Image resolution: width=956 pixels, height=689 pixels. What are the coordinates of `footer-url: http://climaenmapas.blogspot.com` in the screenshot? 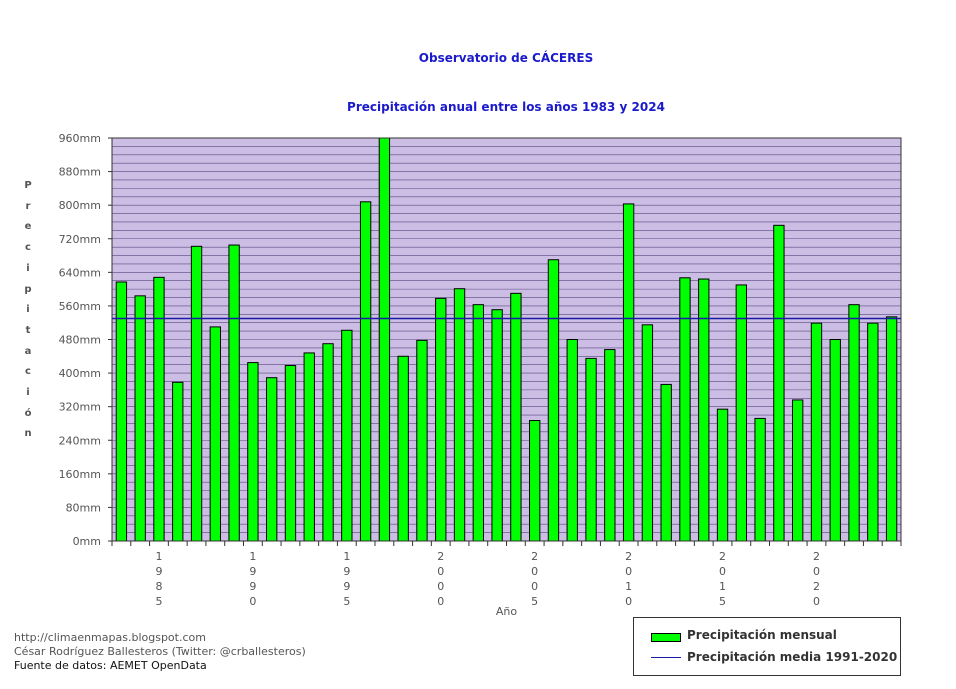 It's located at (110, 637).